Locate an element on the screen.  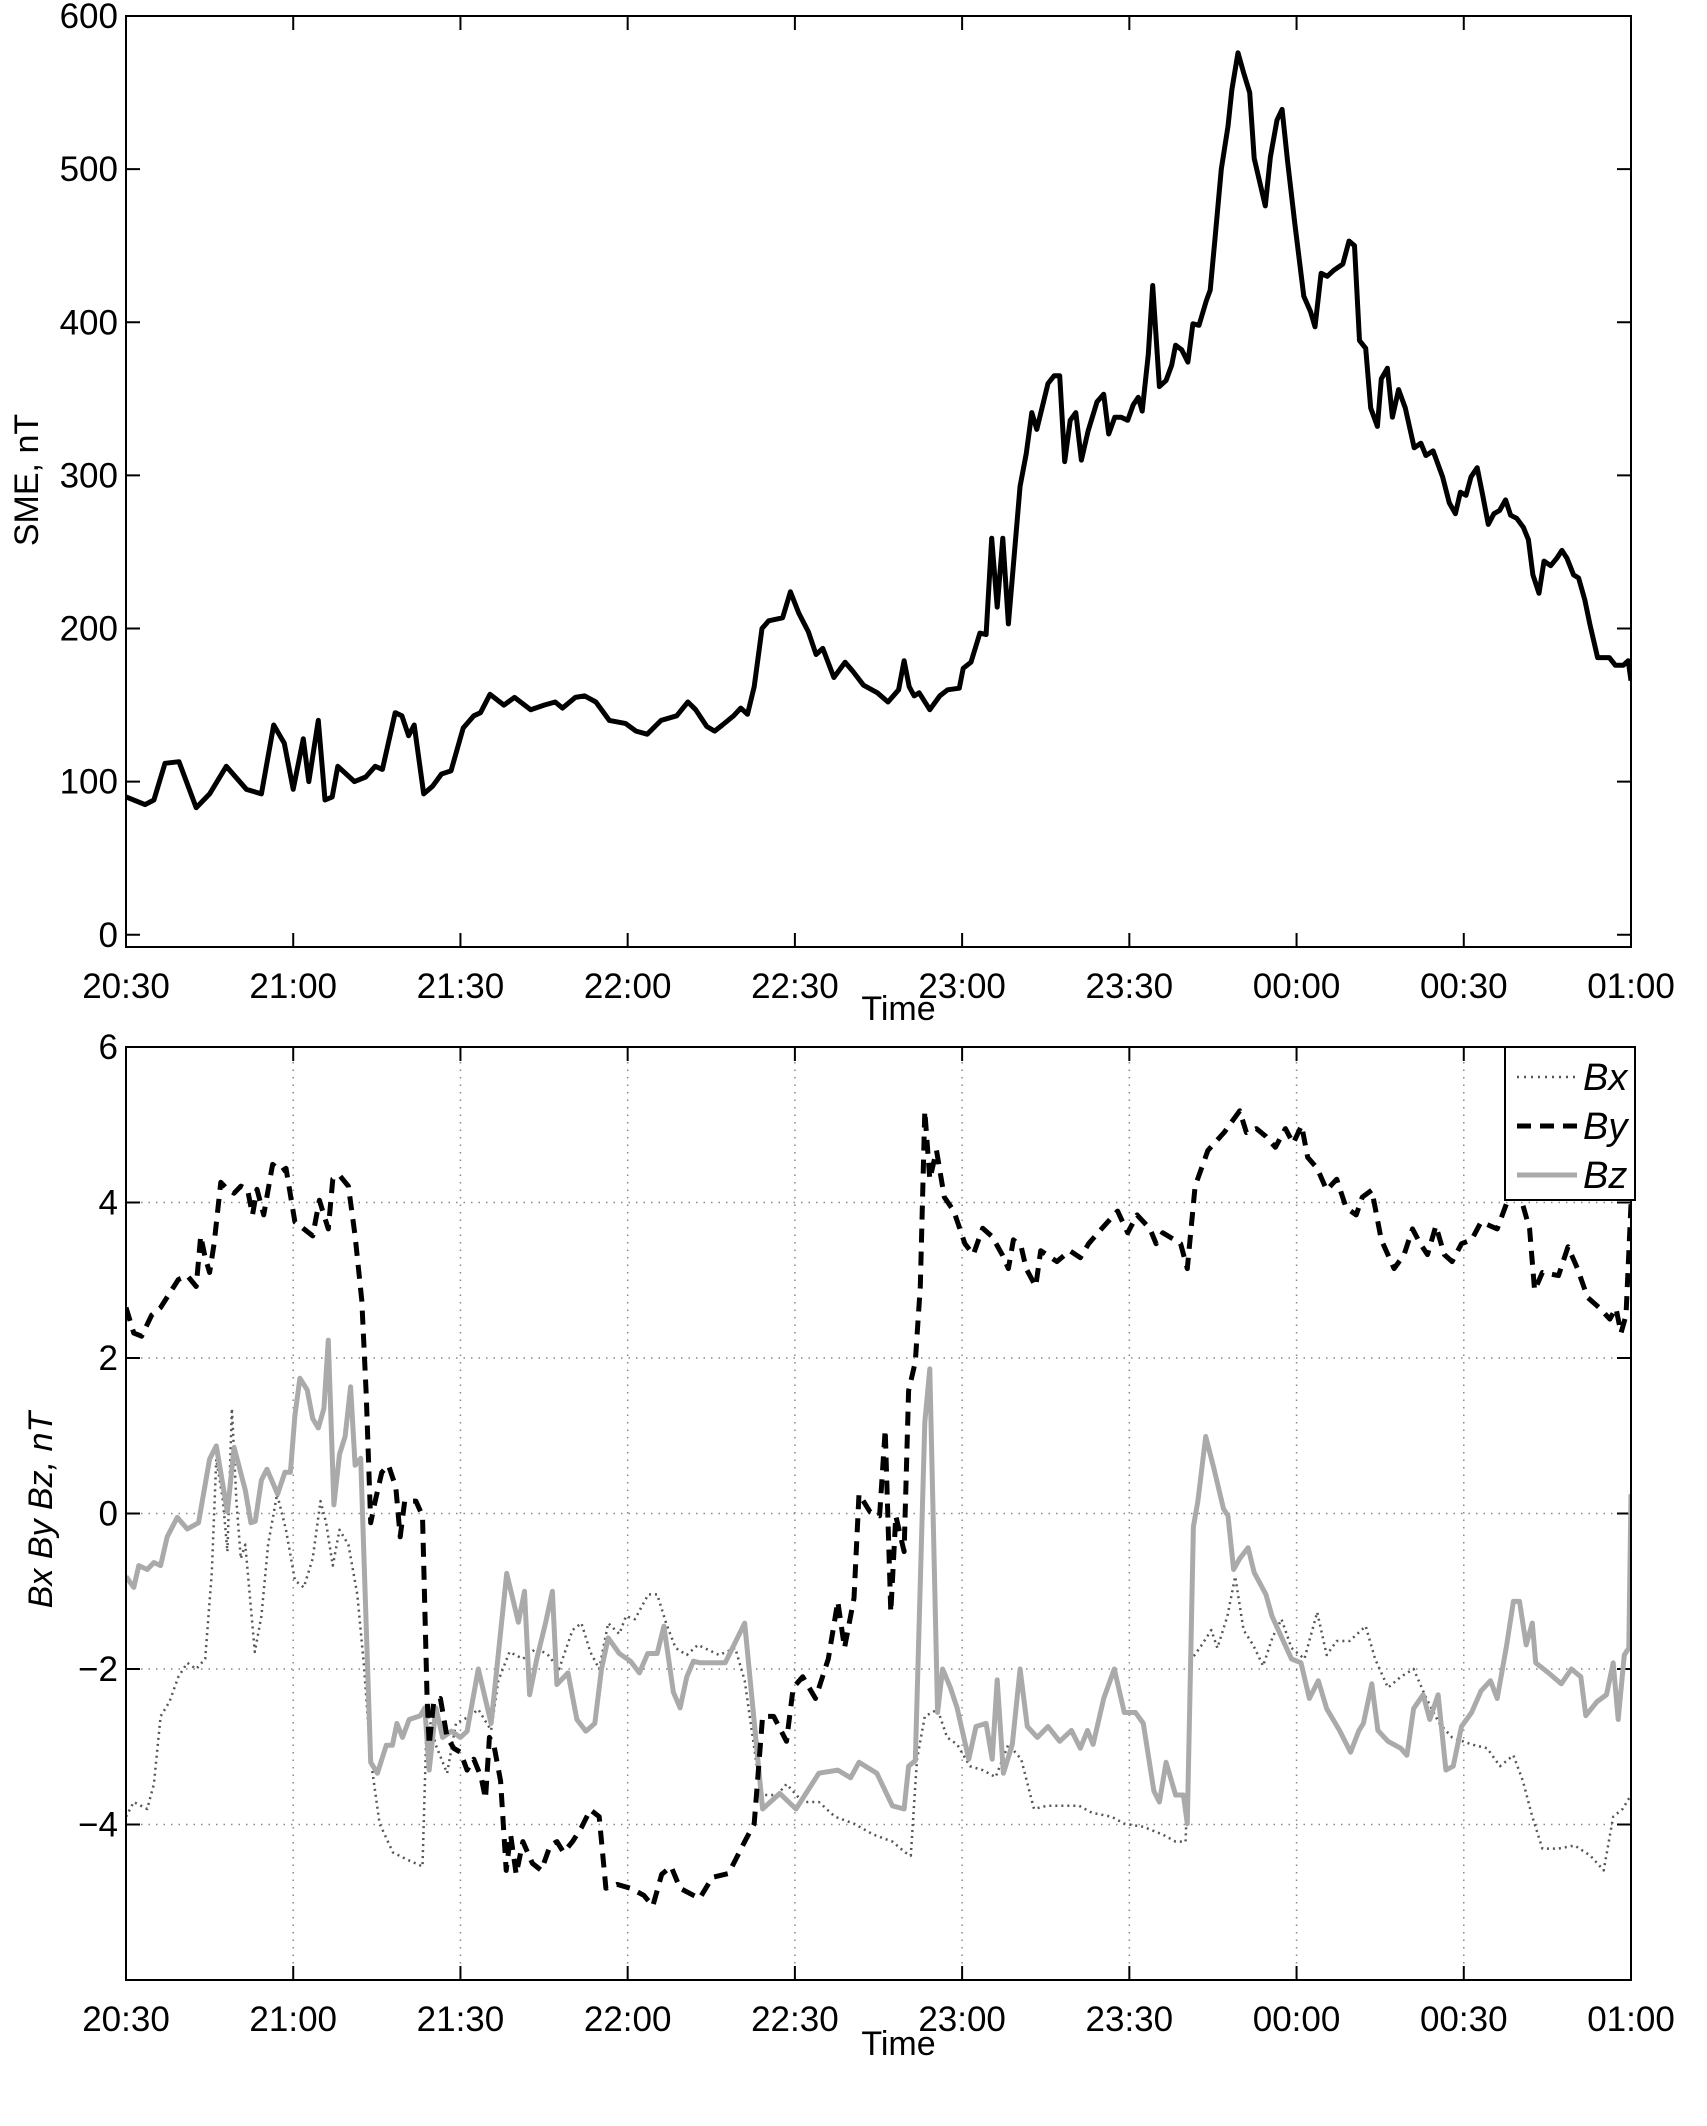
y-axis-label: Bx By Bz, nT is located at coordinates (41, 1509).